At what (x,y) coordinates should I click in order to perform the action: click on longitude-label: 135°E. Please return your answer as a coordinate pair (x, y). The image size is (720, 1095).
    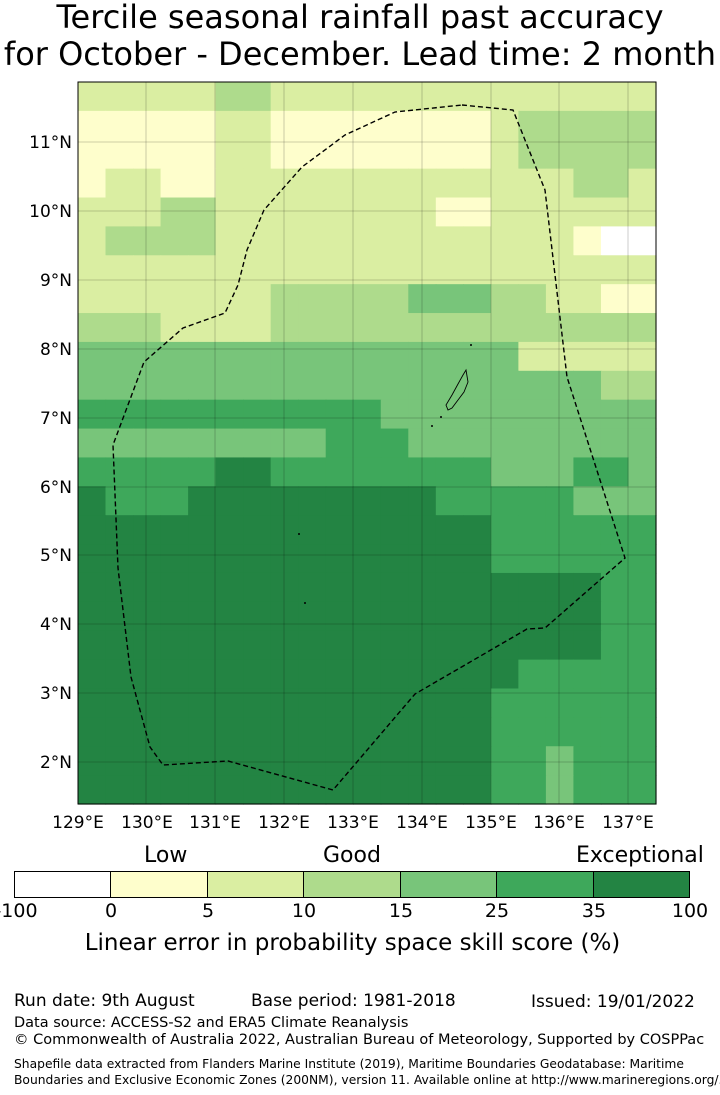
    Looking at the image, I should click on (491, 821).